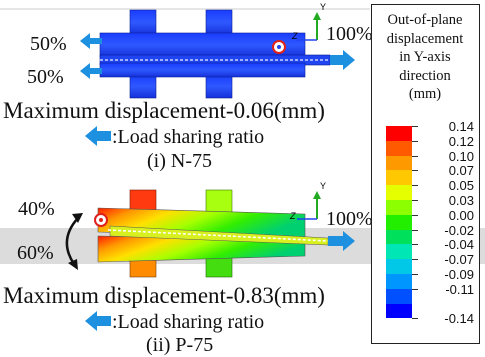 The image size is (485, 357). I want to click on color-bar-value: 0.14, so click(461, 126).